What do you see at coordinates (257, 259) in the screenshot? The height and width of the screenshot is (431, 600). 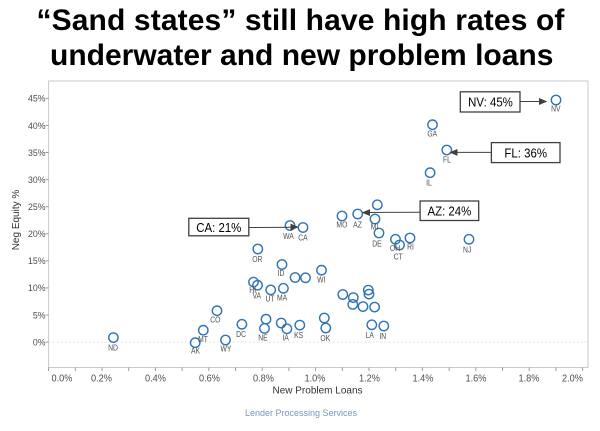 I see `svg-text: OR` at bounding box center [257, 259].